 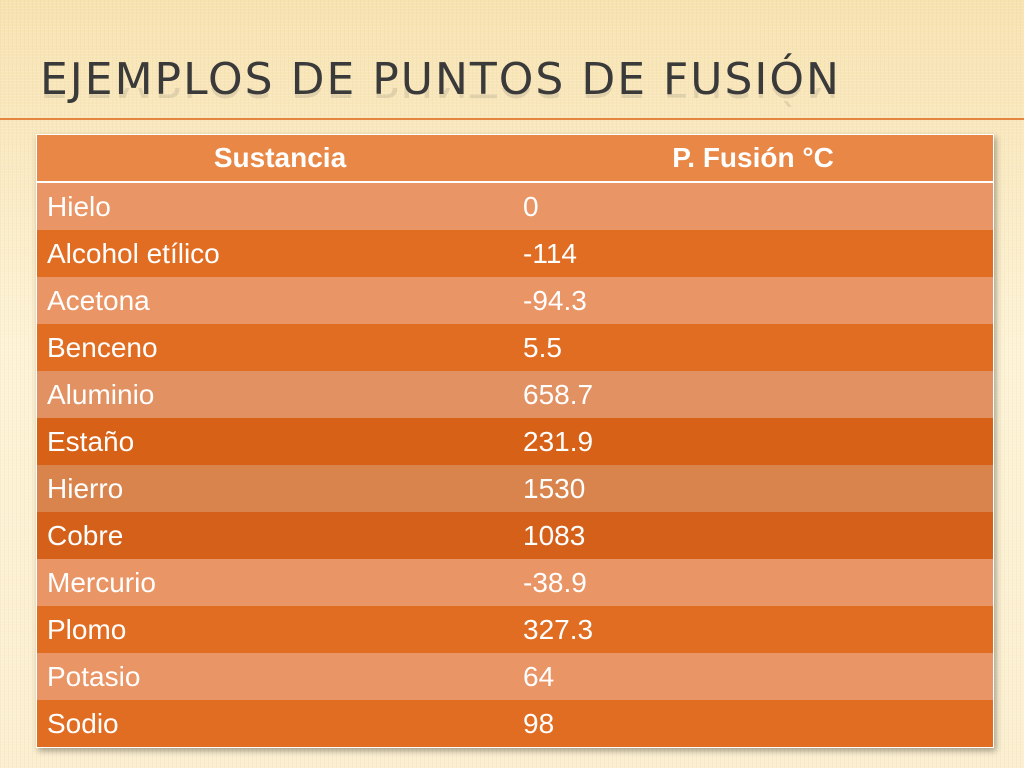 I want to click on melting-point-cell: 1083, so click(x=753, y=535).